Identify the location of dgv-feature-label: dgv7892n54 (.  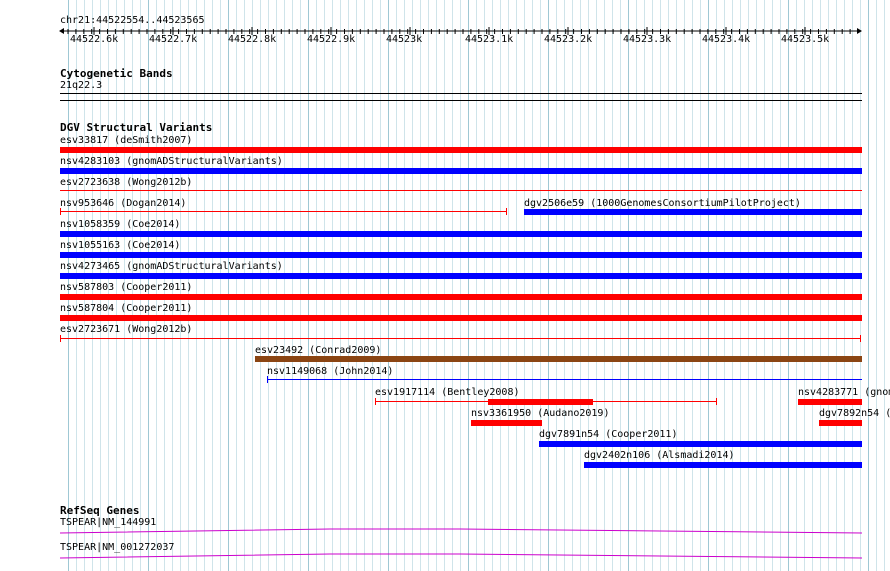
(854, 413).